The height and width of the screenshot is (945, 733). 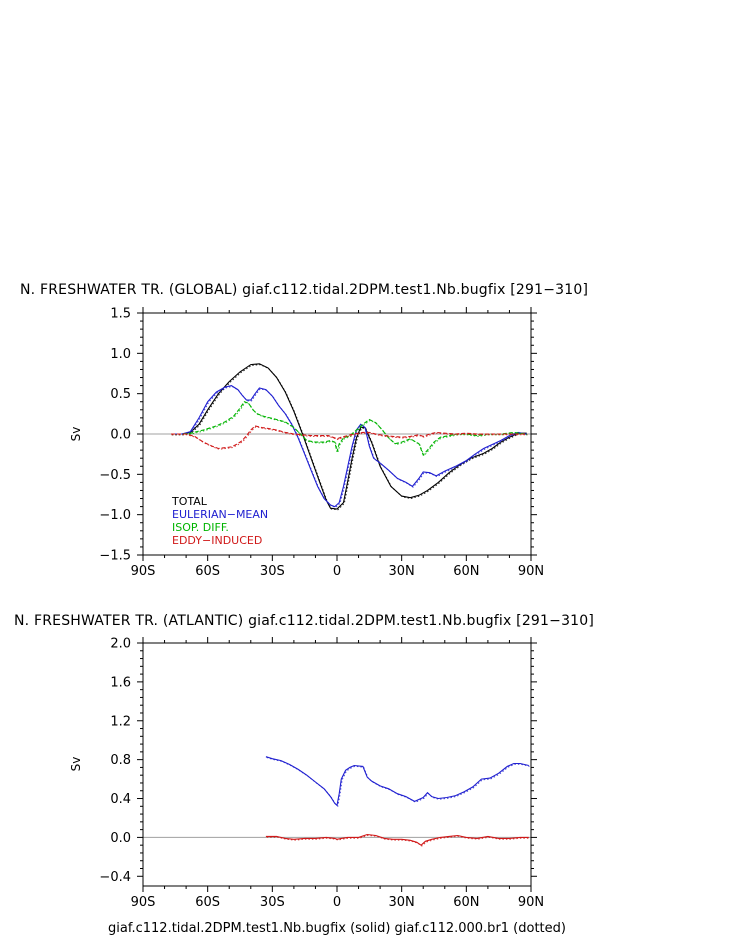 I want to click on atlantic-x-tick-label: 60S, so click(x=207, y=902).